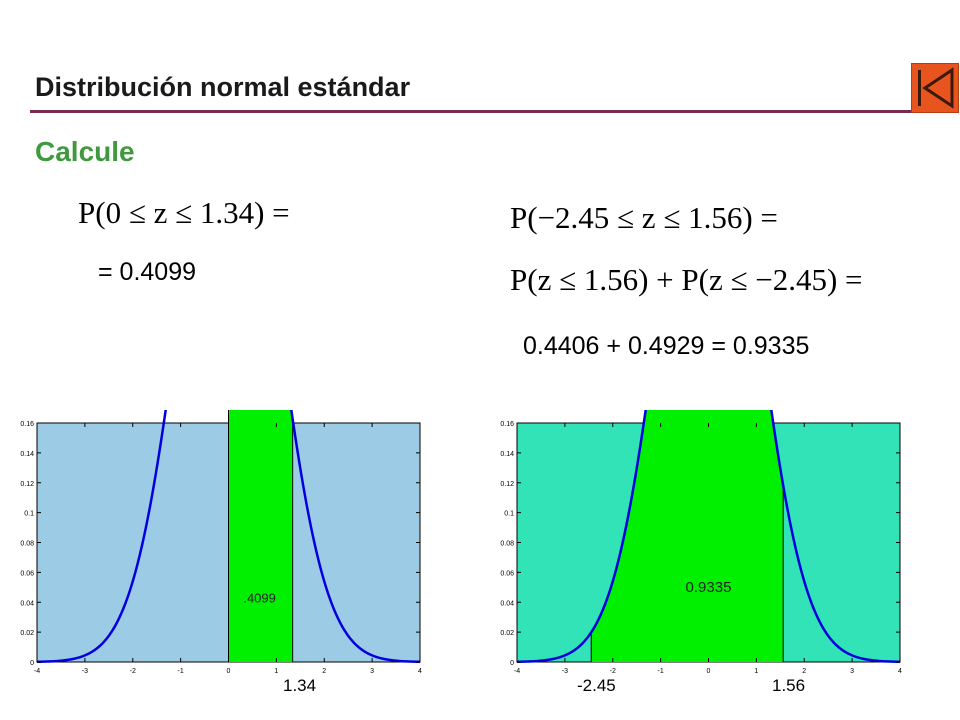 This screenshot has height=720, width=960. I want to click on right-result: 0.4406 + 0.4929 = 0.9335, so click(666, 346).